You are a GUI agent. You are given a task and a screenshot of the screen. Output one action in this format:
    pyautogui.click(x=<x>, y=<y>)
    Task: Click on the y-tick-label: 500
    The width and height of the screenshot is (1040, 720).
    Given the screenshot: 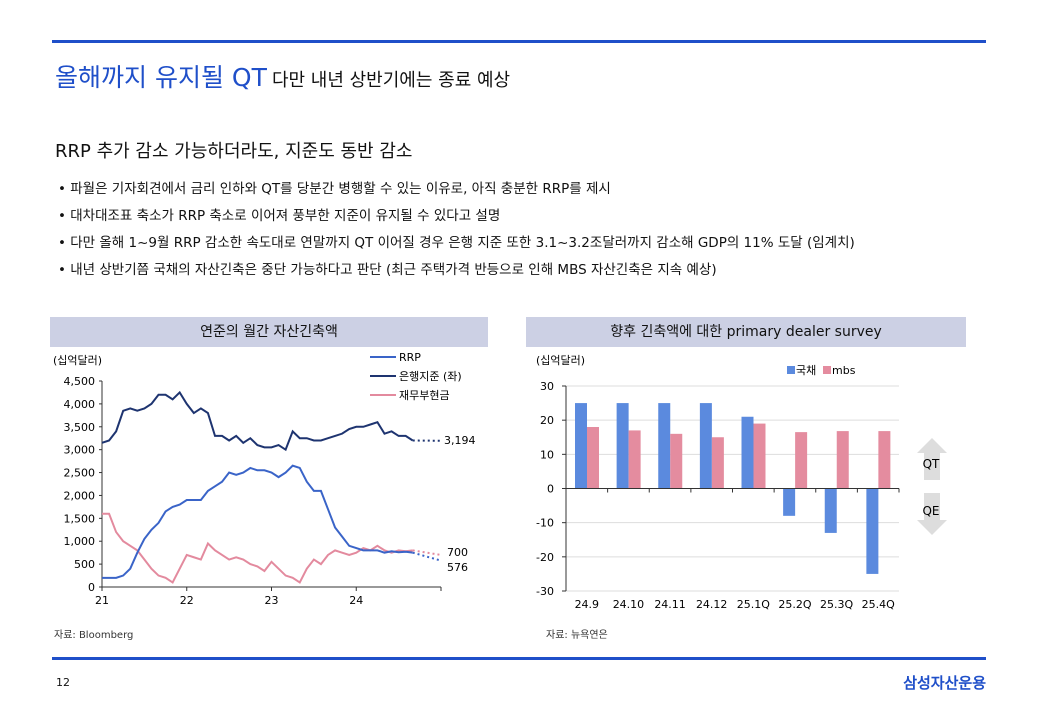 What is the action you would take?
    pyautogui.click(x=84, y=564)
    